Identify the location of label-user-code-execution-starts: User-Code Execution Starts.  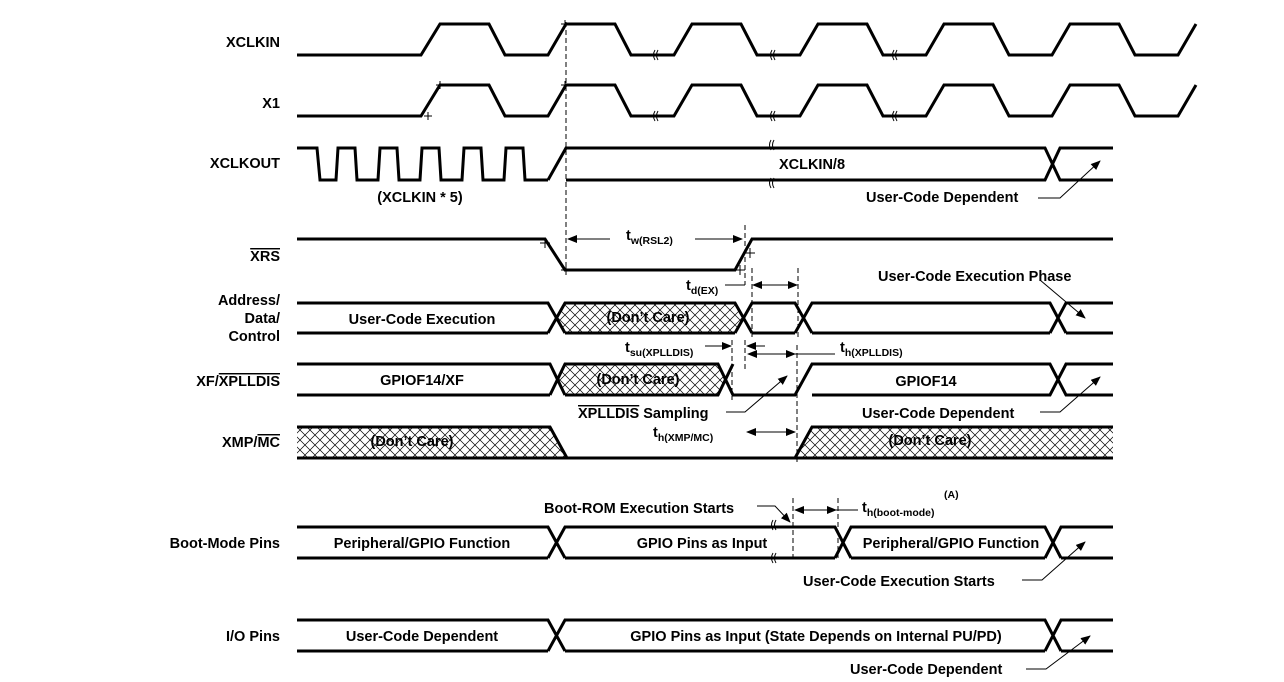
(899, 582).